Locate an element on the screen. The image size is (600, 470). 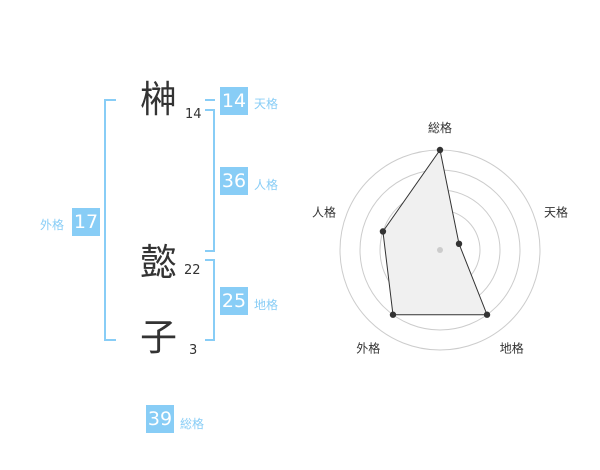
tenkaku-value: 14 is located at coordinates (234, 101).